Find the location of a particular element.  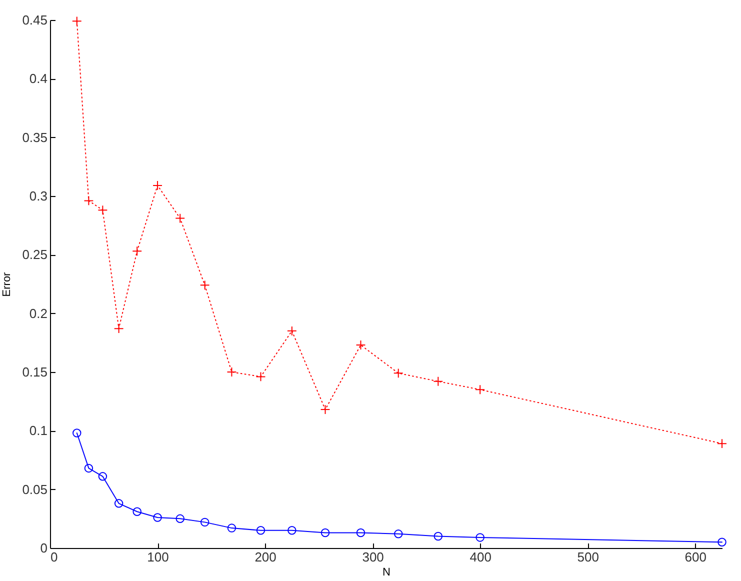

y-tick-label: 0.4 is located at coordinates (38, 78).